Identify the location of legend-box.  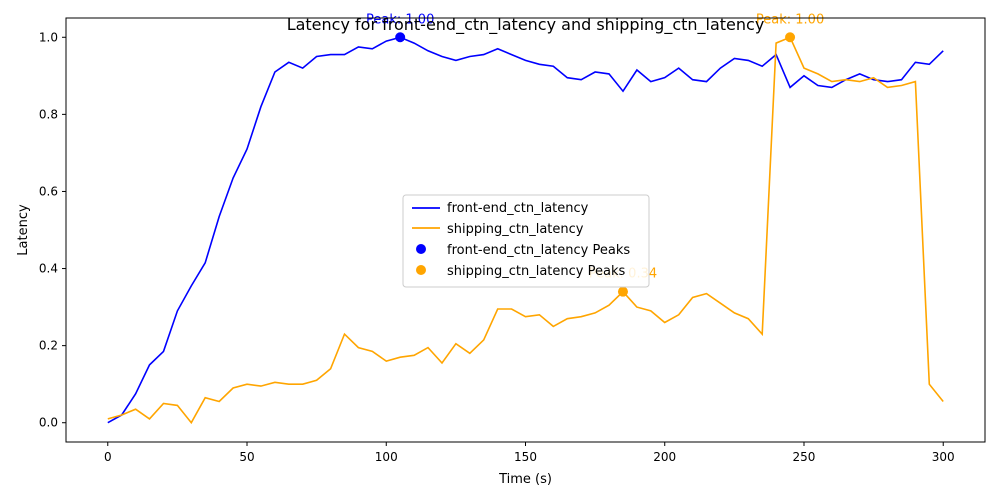
(526, 241).